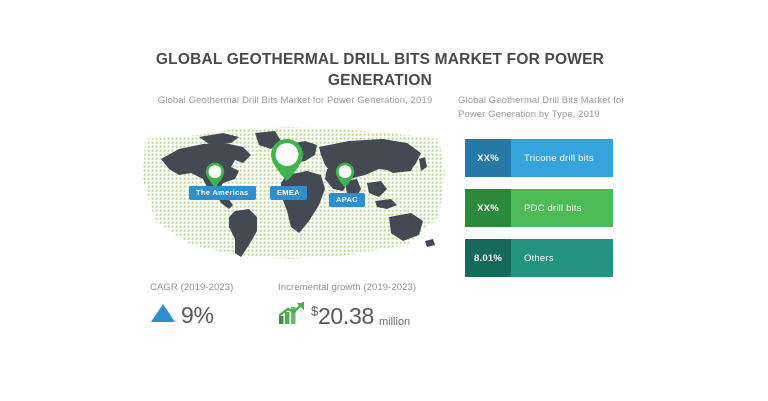 The image size is (768, 401). What do you see at coordinates (222, 193) in the screenshot?
I see `region-label-americas: The Americas` at bounding box center [222, 193].